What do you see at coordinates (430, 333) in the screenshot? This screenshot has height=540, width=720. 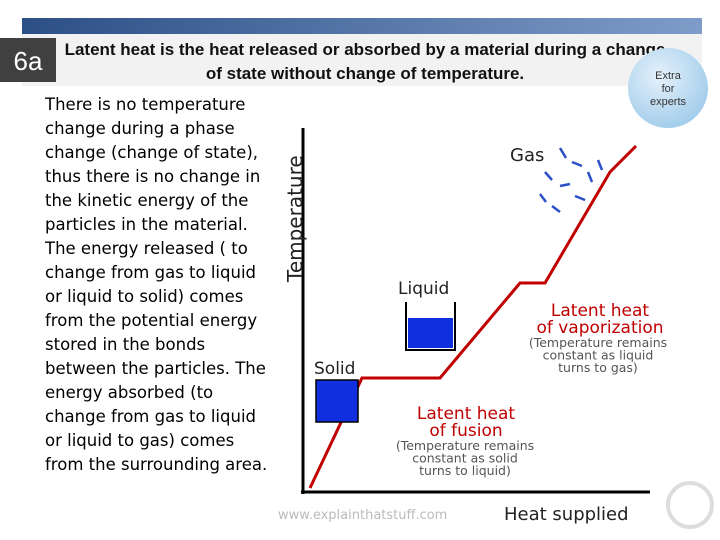 I see `liquid-fill` at bounding box center [430, 333].